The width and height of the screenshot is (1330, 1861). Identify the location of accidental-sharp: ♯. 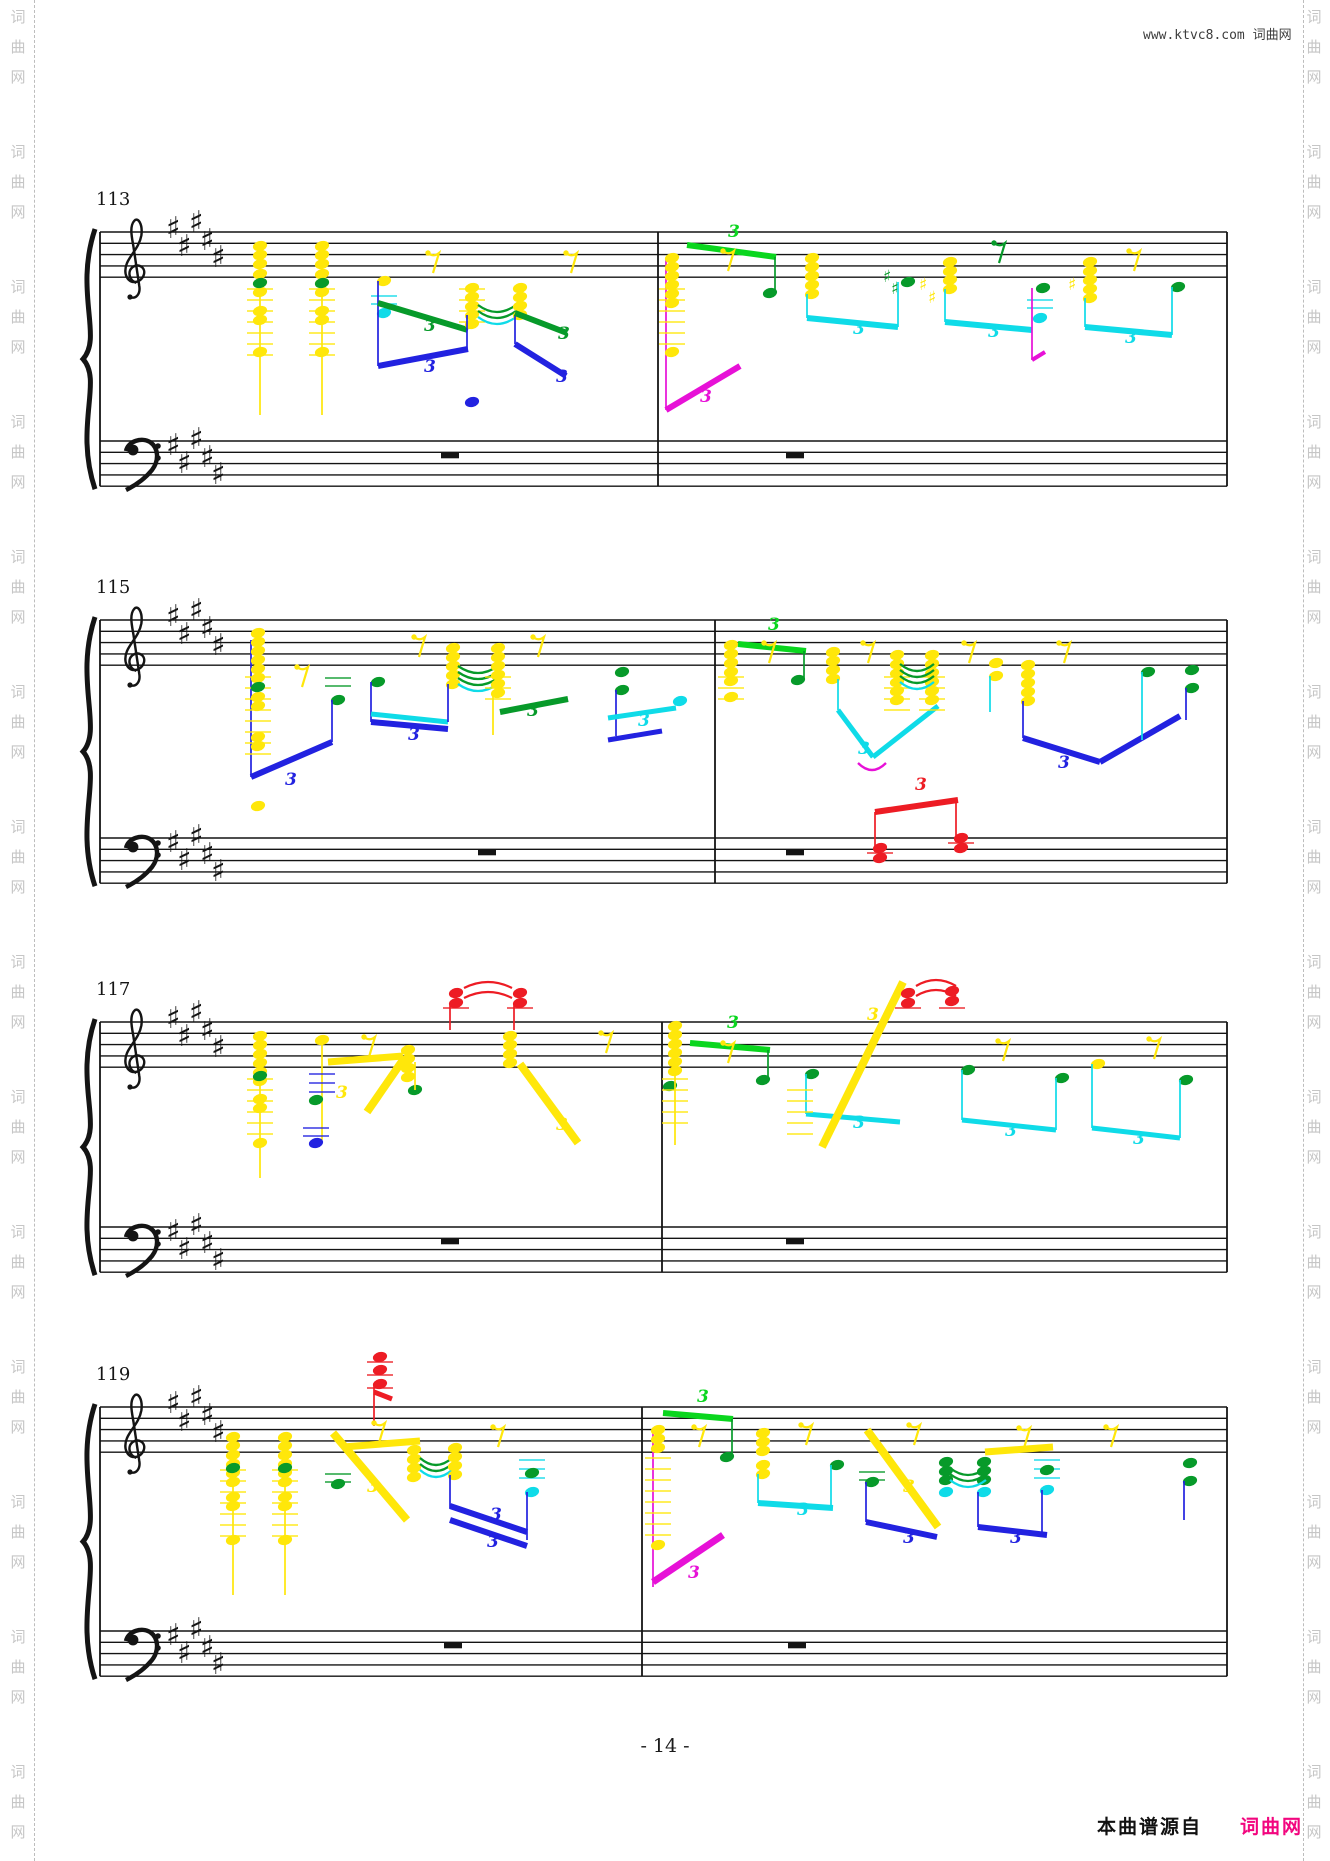
(923, 285).